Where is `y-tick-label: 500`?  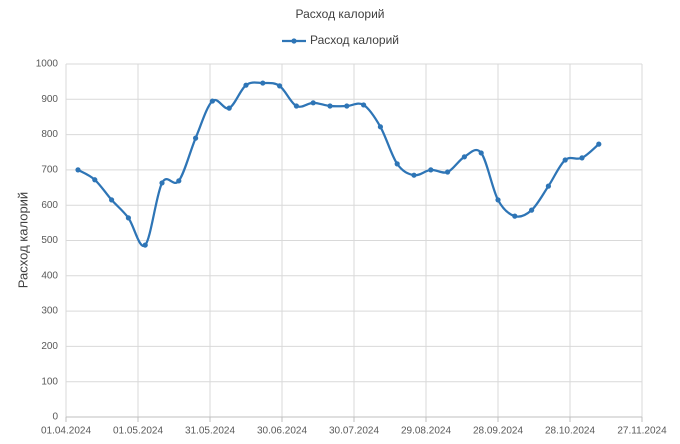 y-tick-label: 500 is located at coordinates (49, 240).